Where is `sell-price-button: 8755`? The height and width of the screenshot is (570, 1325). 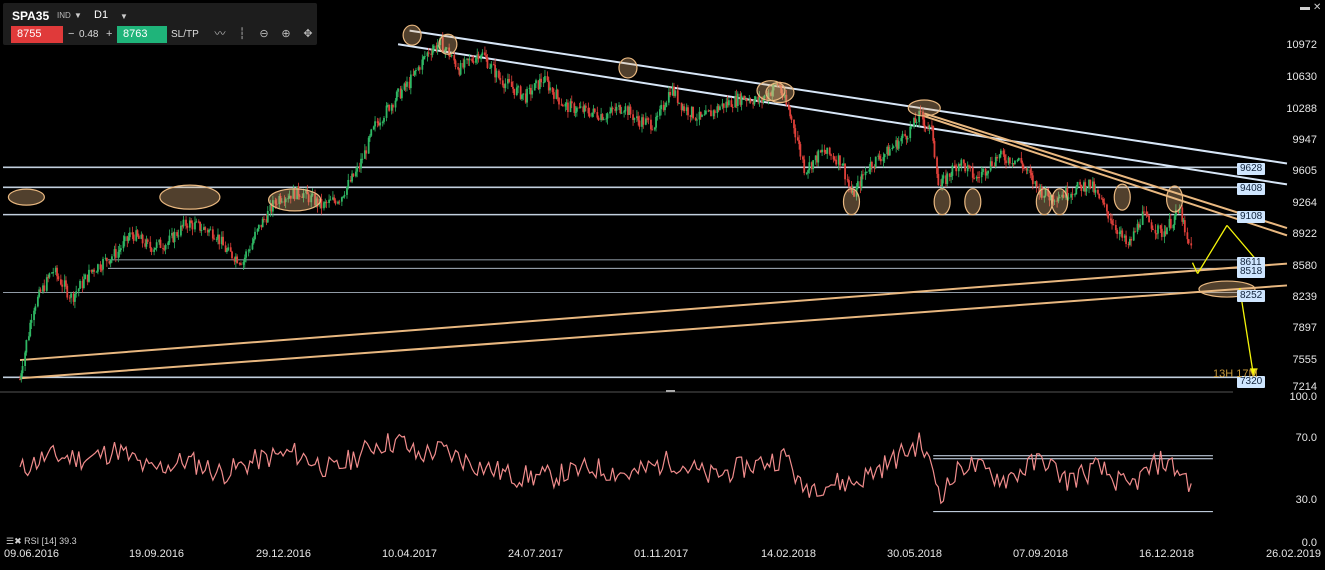 sell-price-button: 8755 is located at coordinates (37, 34).